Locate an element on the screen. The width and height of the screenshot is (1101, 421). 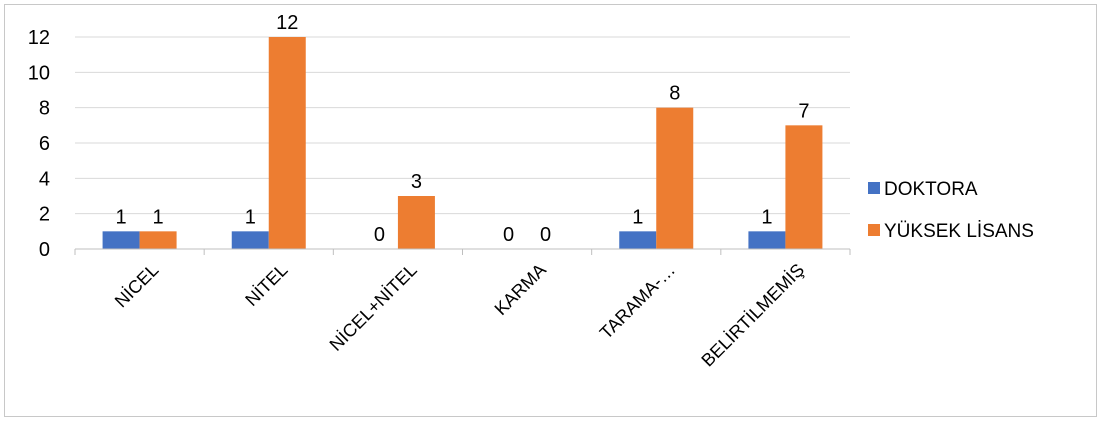
legend-label: DOKTORA is located at coordinates (931, 189).